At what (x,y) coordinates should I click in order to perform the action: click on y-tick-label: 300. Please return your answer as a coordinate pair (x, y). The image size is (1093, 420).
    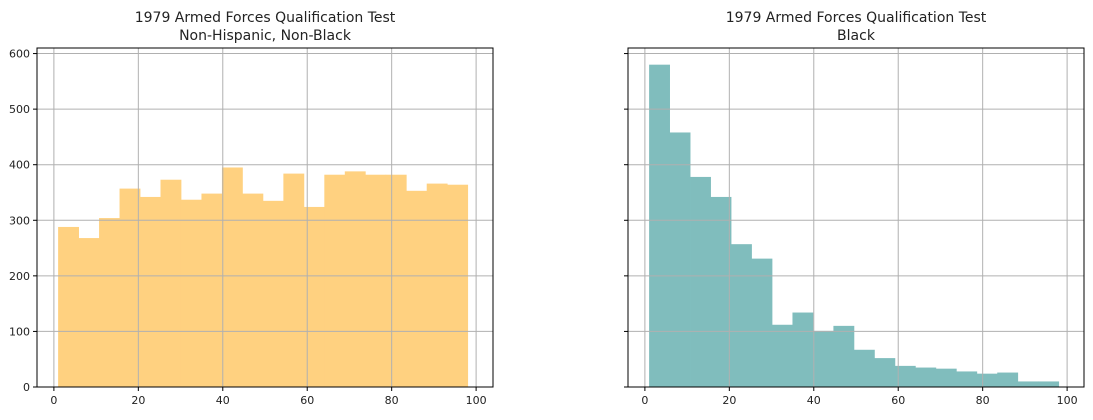
    Looking at the image, I should click on (19, 220).